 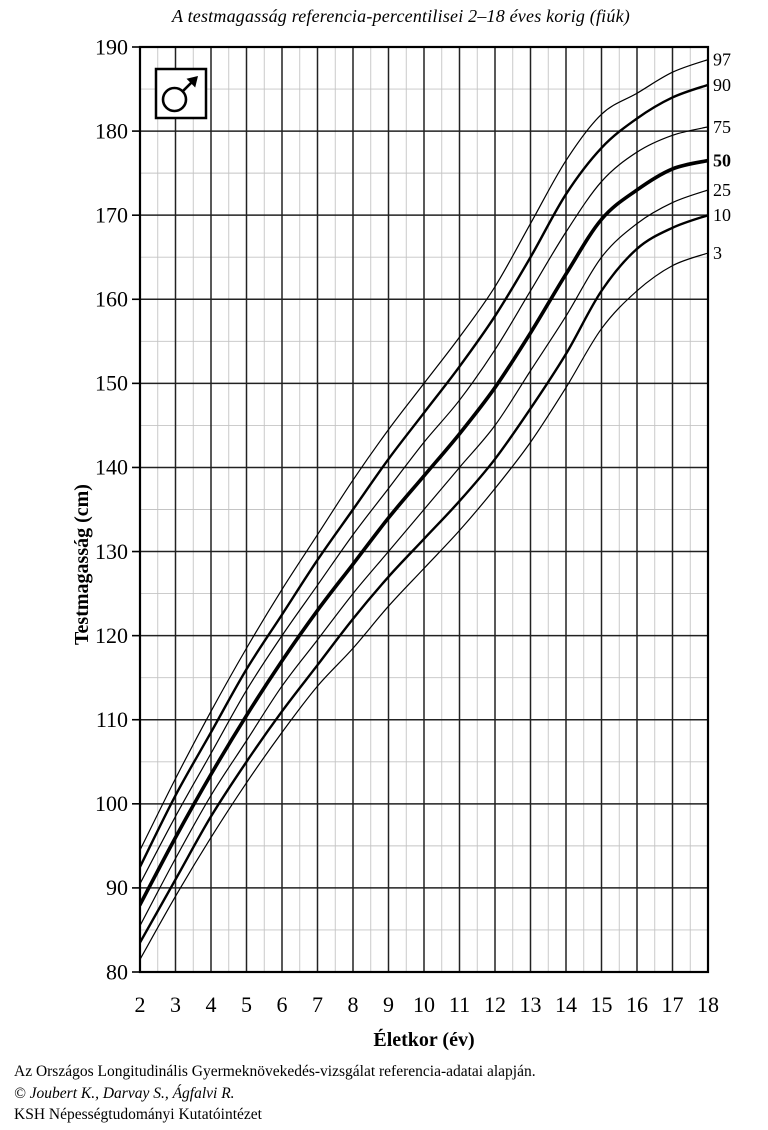 I want to click on percentile-label-90: 90, so click(x=722, y=85).